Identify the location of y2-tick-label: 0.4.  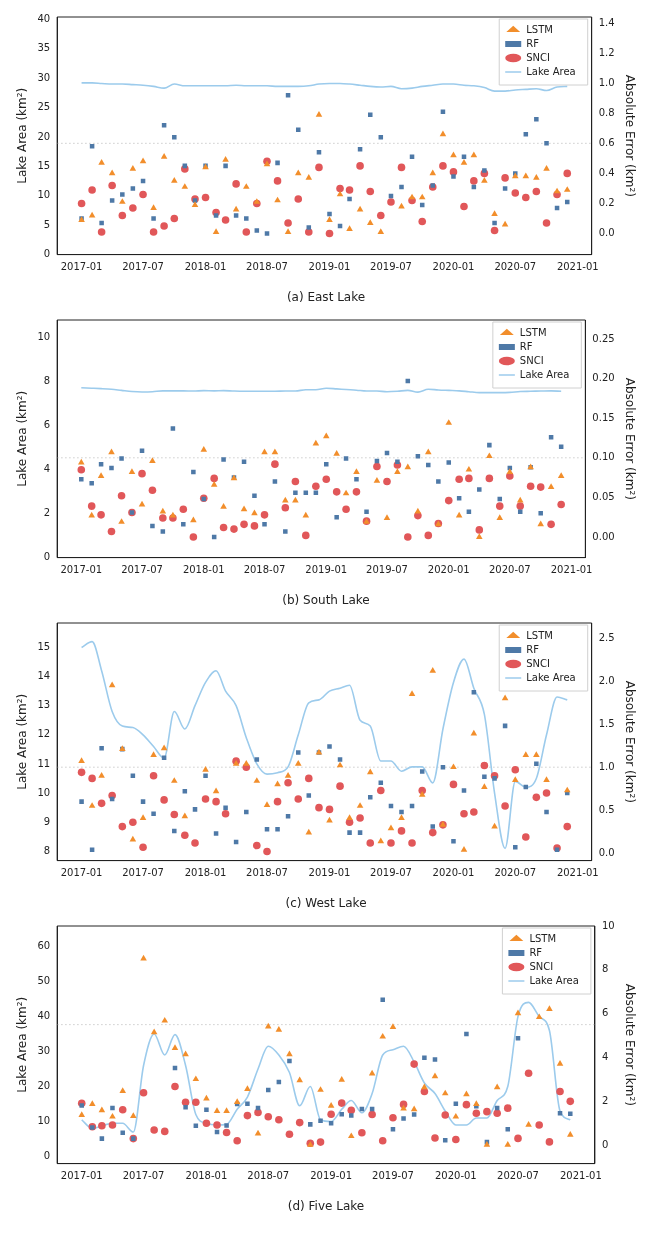
(606, 172).